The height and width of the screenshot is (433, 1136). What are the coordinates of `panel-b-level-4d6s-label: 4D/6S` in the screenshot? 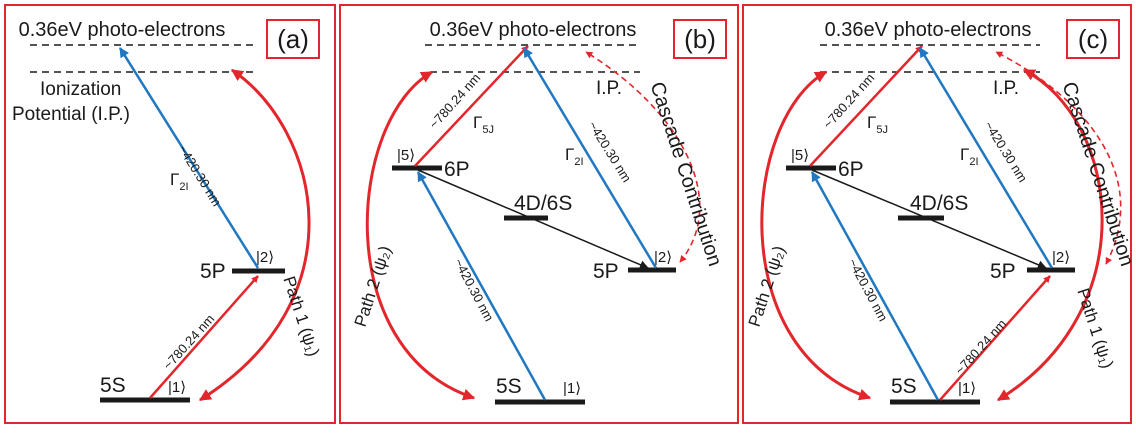 It's located at (543, 203).